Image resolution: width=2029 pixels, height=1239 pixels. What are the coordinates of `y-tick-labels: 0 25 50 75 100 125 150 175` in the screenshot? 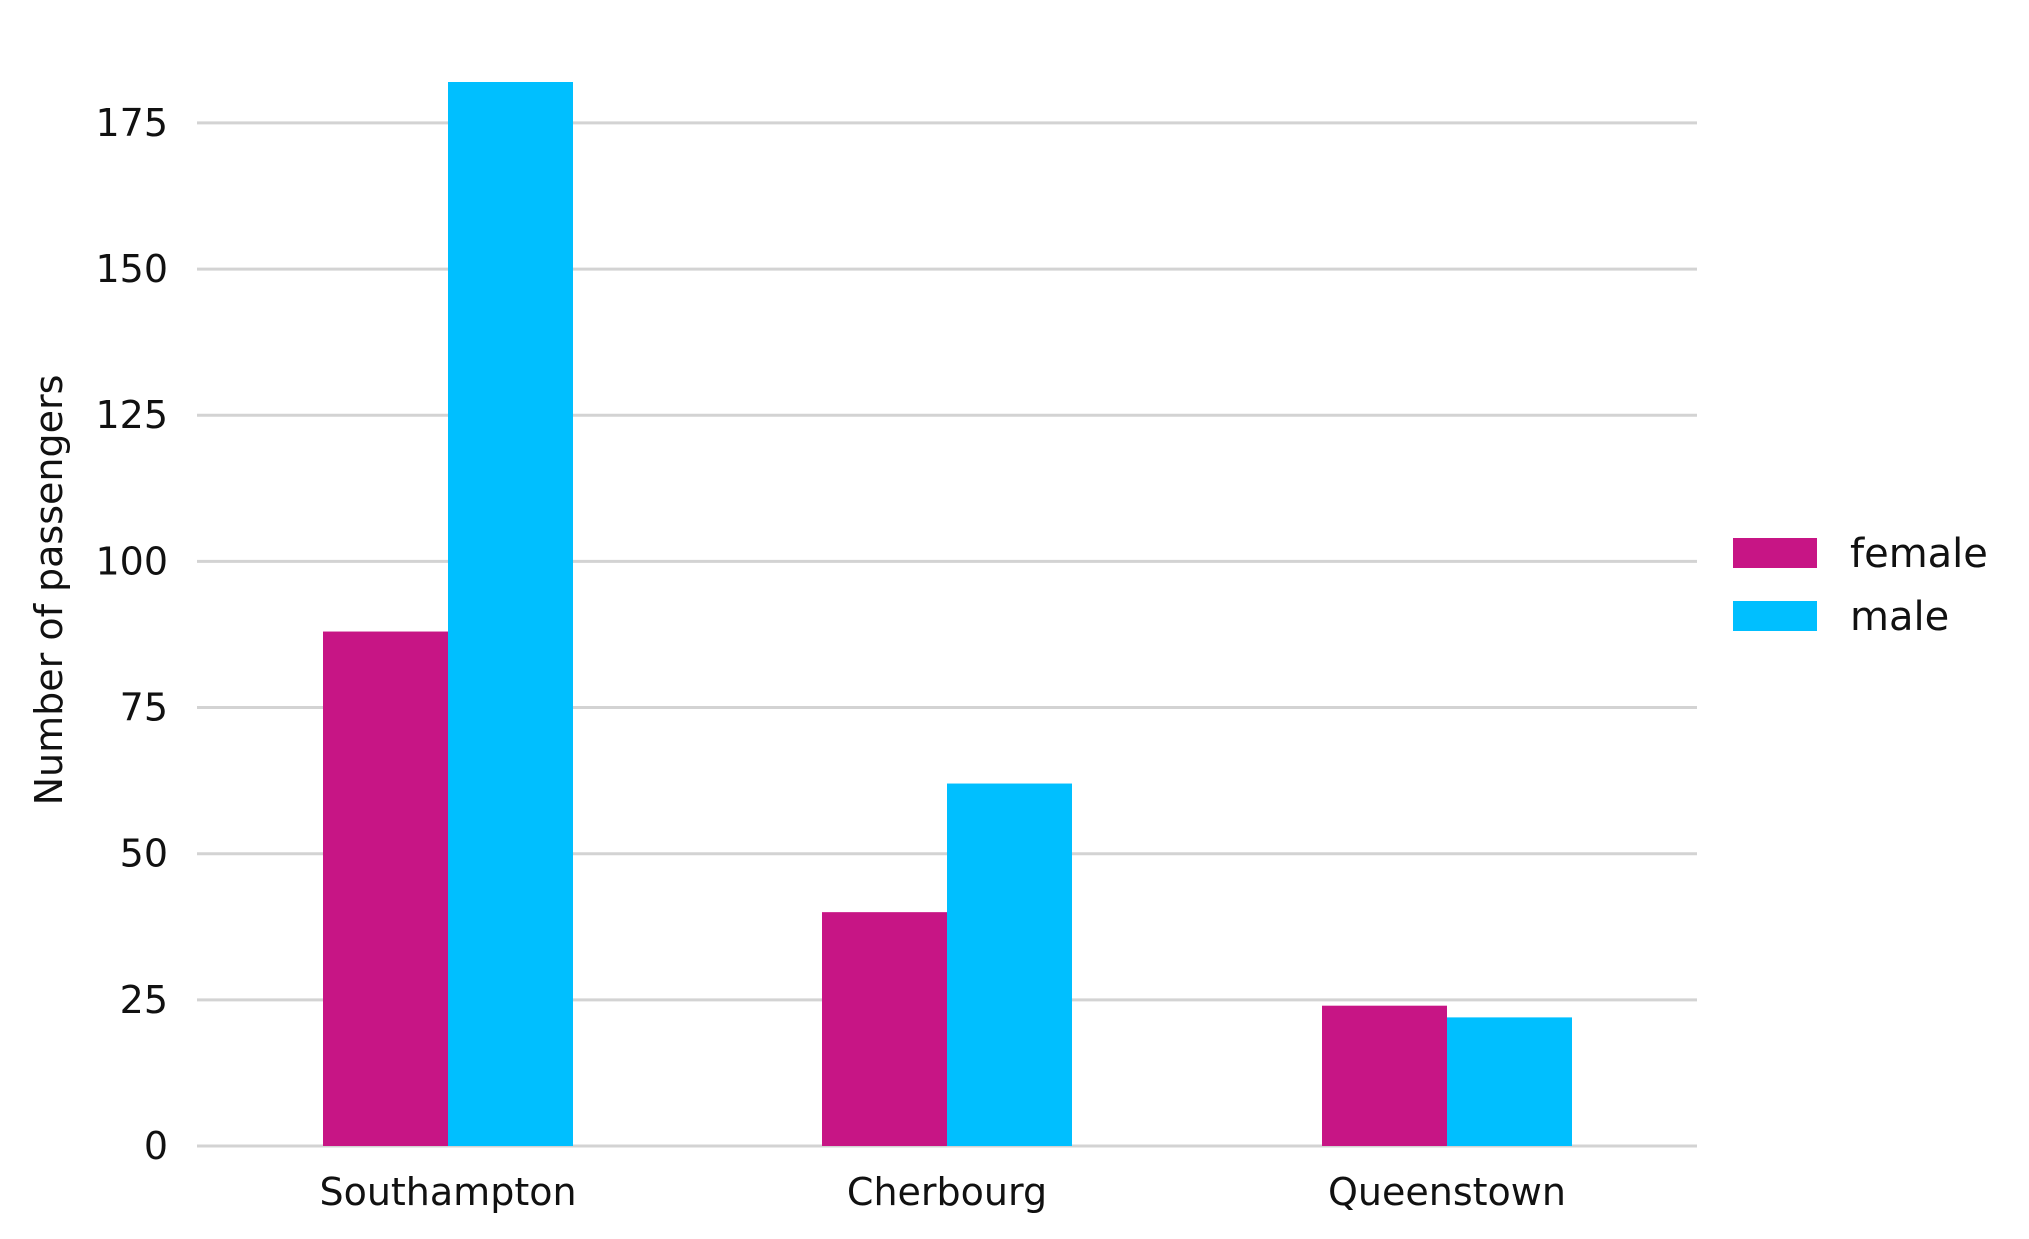 It's located at (131, 634).